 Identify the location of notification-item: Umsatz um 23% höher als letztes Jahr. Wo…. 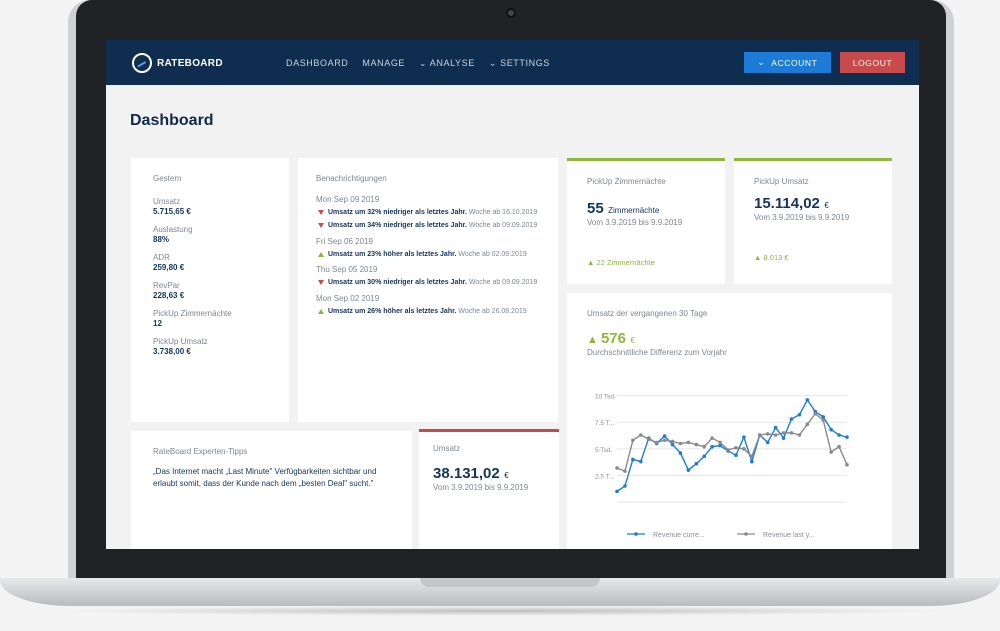
(429, 254).